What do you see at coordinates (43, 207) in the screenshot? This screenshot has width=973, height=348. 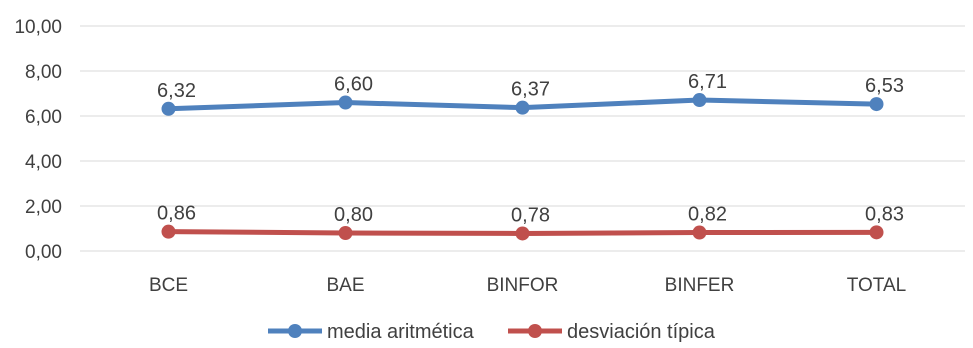 I see `y-tick-label: 2,00` at bounding box center [43, 207].